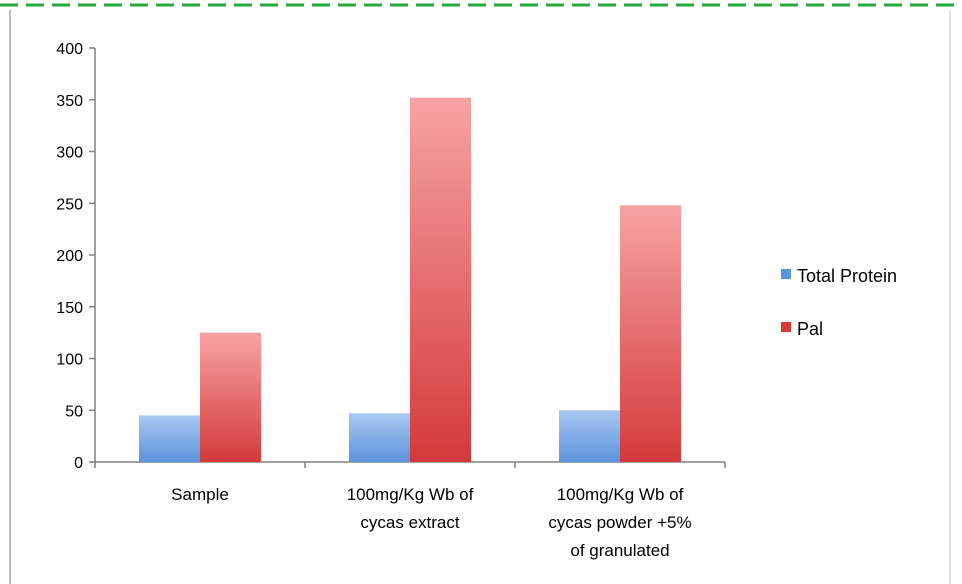  I want to click on y-tick-label: 100, so click(69, 360).